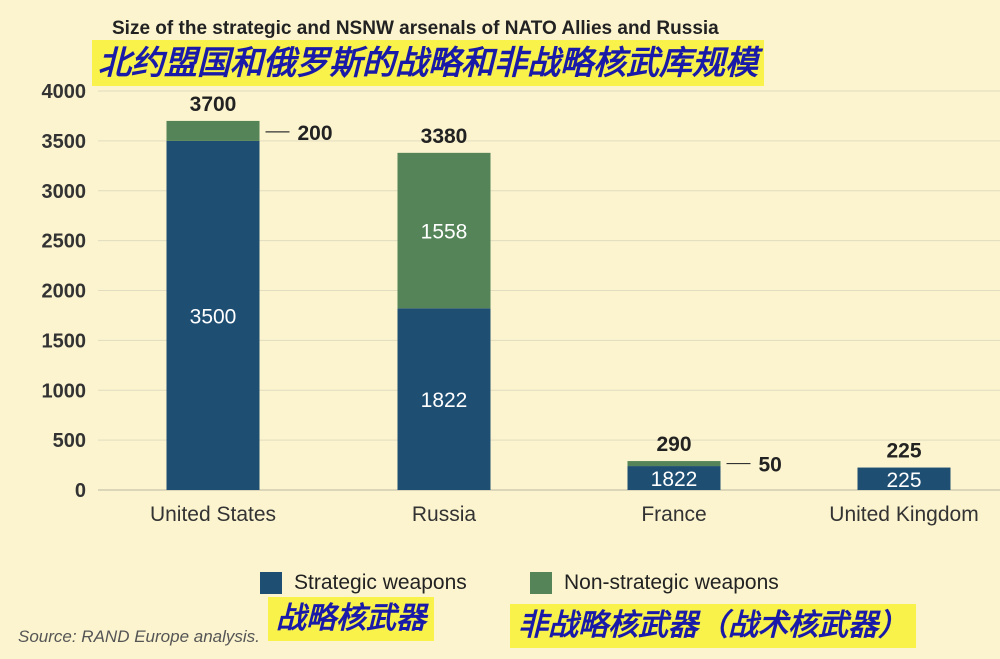  I want to click on legend-label-non-strategic: Non-strategic weapons, so click(671, 582).